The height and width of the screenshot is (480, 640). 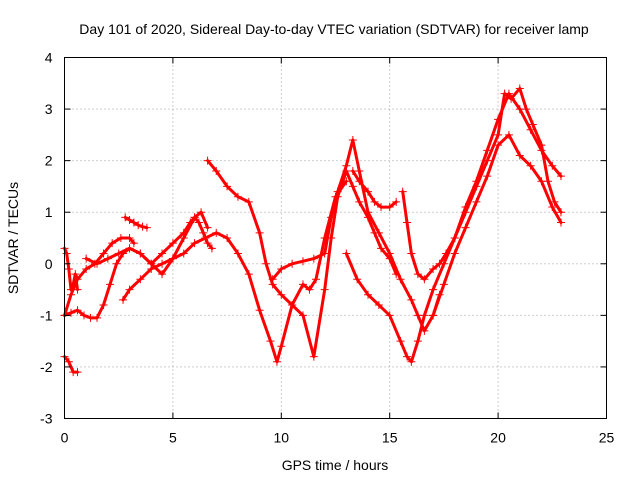 What do you see at coordinates (498, 438) in the screenshot?
I see `x-tick-label: 20` at bounding box center [498, 438].